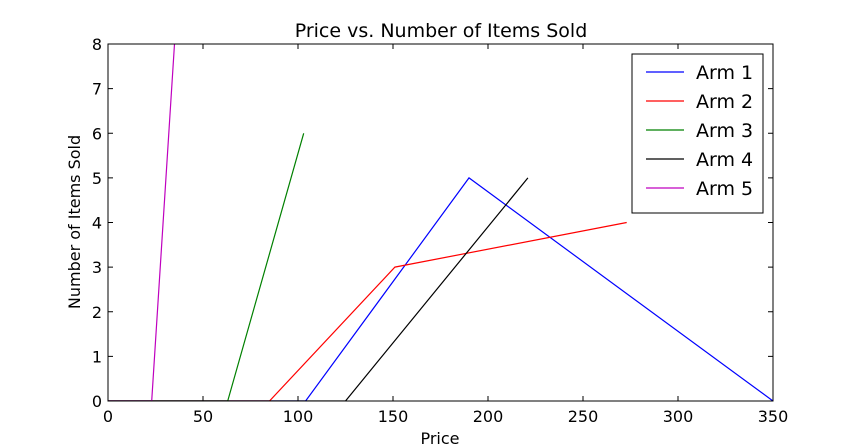  I want to click on x-tick-label: 0, so click(108, 416).